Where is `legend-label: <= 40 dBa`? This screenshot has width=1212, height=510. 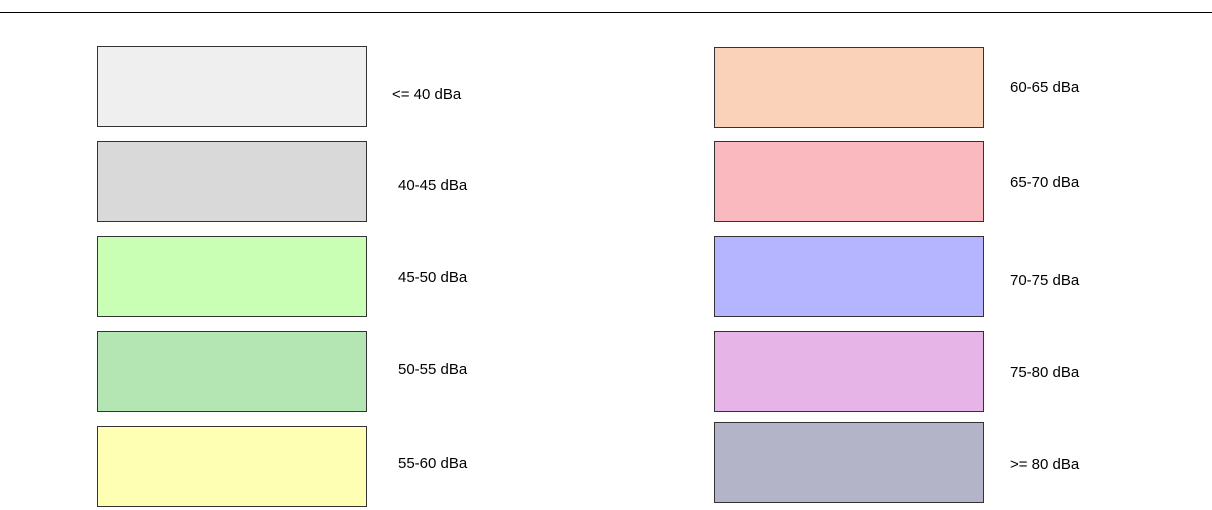 legend-label: <= 40 dBa is located at coordinates (427, 94).